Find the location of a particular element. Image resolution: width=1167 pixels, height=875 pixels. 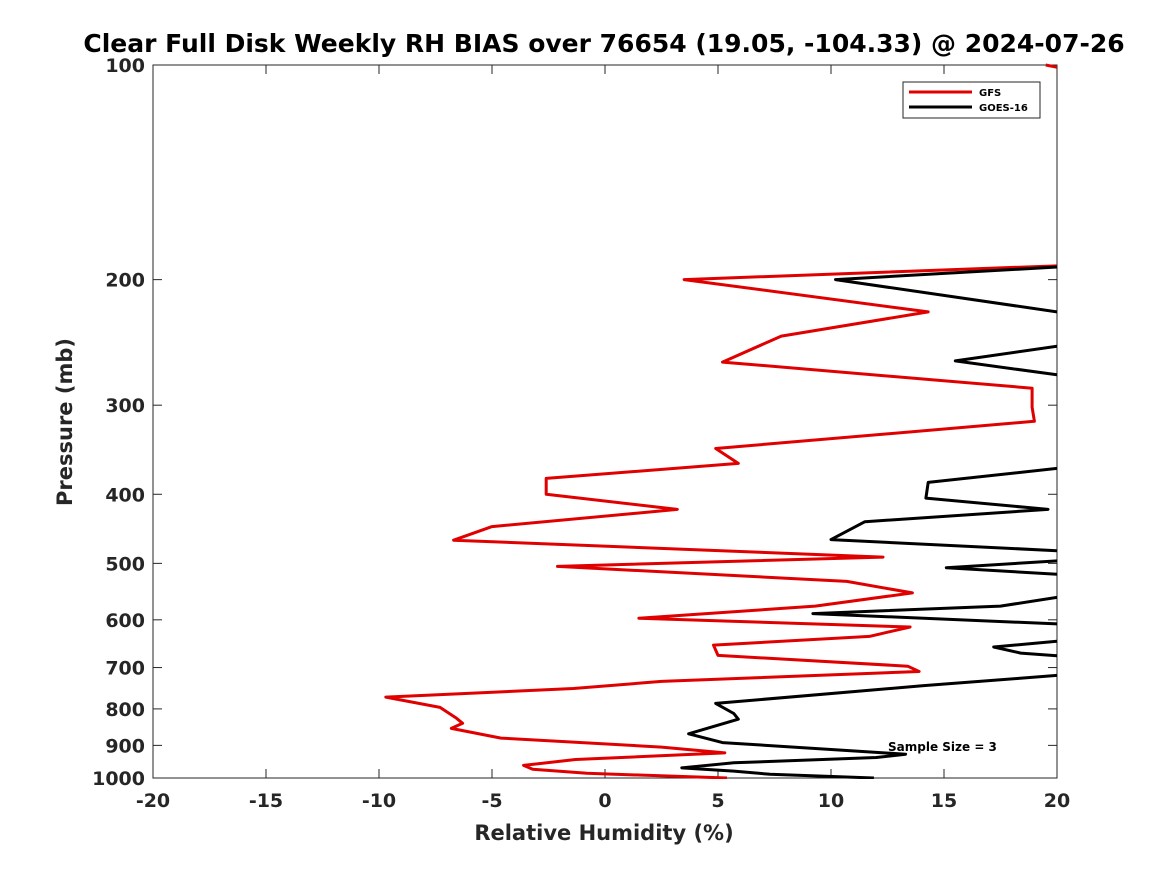

legend-label-goes16: GOES-16 is located at coordinates (1003, 108).